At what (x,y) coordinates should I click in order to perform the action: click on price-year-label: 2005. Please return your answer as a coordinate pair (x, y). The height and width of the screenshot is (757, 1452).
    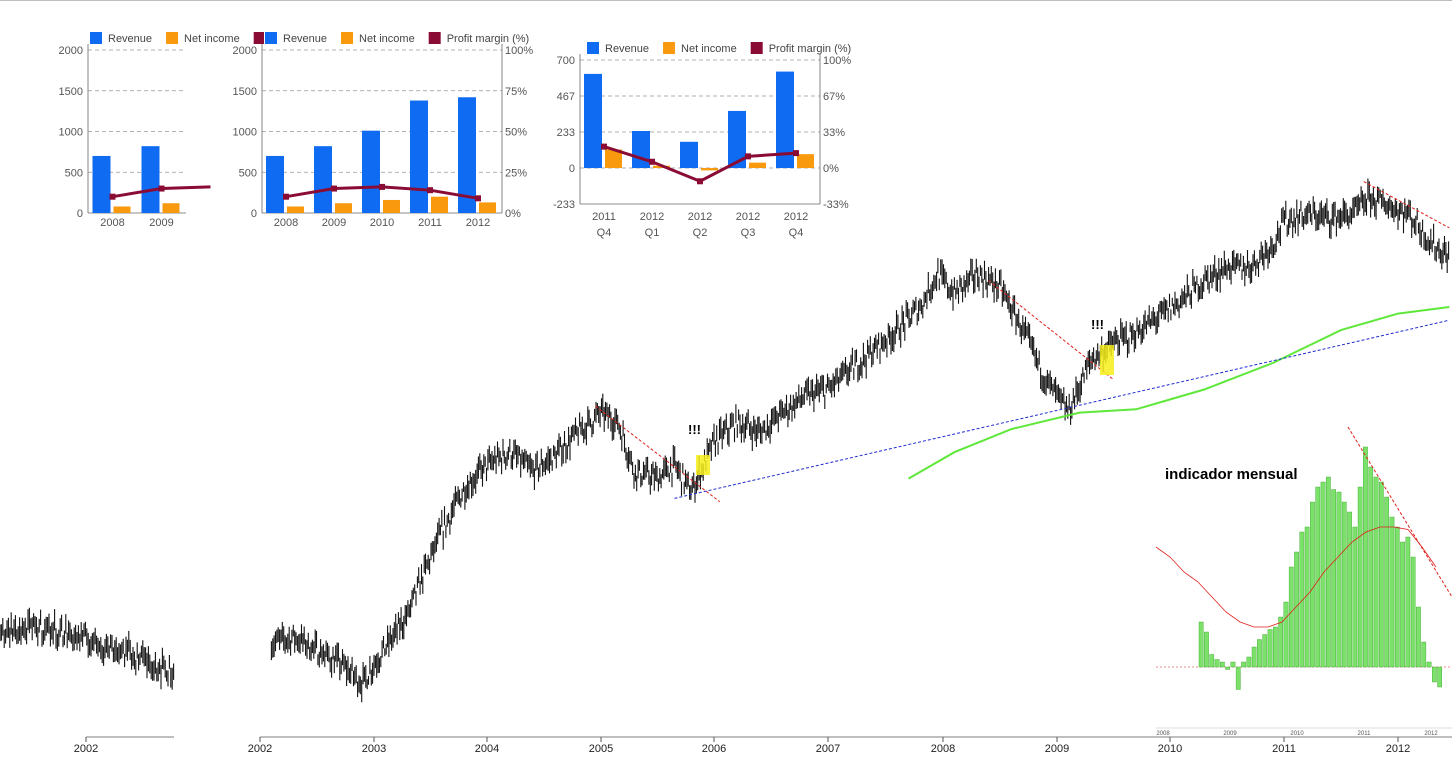
    Looking at the image, I should click on (601, 749).